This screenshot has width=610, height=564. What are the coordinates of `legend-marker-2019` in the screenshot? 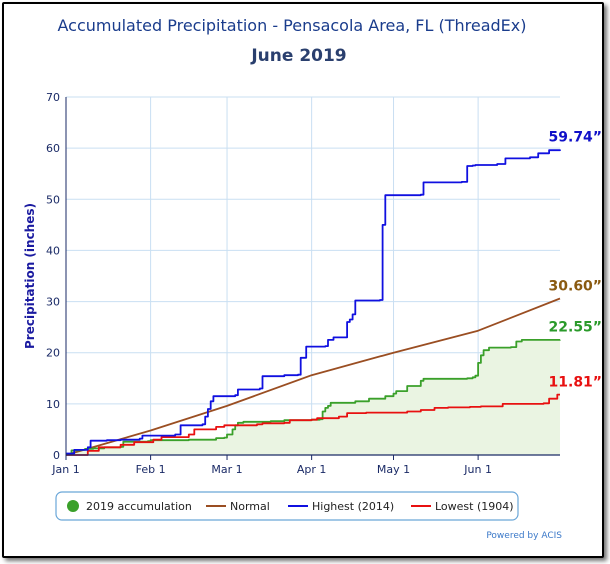 It's located at (73, 506).